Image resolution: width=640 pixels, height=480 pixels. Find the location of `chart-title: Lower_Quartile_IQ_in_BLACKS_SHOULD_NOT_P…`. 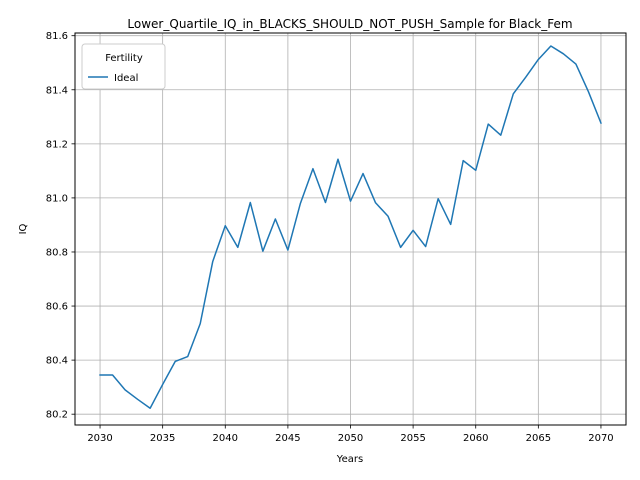

chart-title: Lower_Quartile_IQ_in_BLACKS_SHOULD_NOT_P… is located at coordinates (349, 24).